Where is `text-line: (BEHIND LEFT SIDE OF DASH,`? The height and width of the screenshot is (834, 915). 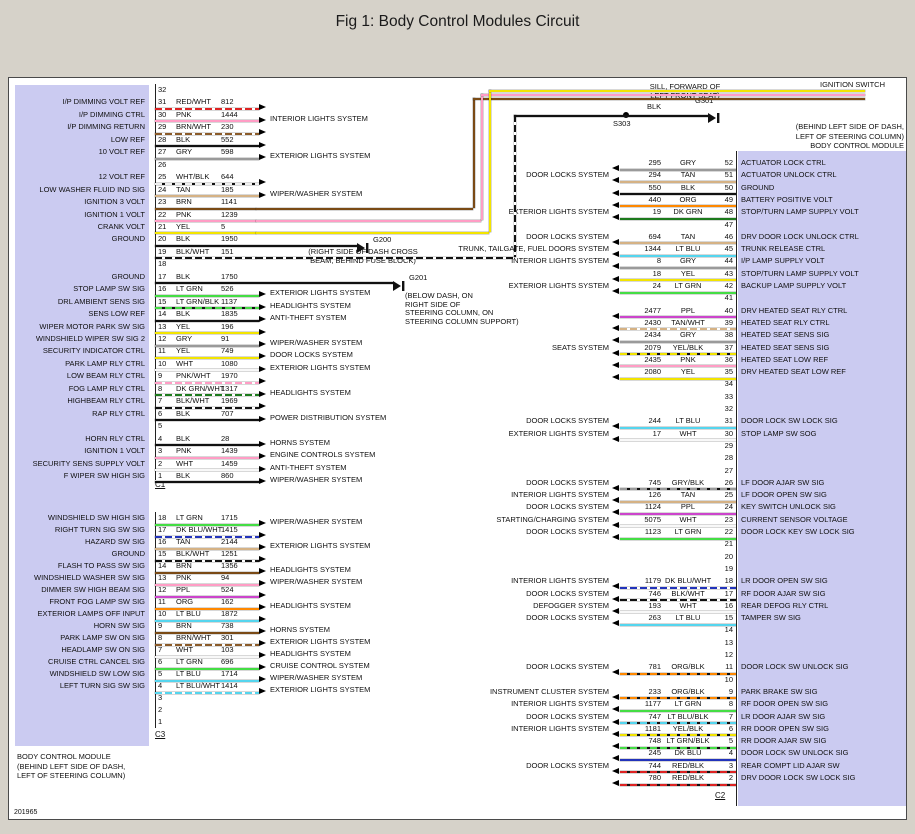 text-line: (BEHIND LEFT SIDE OF DASH, is located at coordinates (71, 766).